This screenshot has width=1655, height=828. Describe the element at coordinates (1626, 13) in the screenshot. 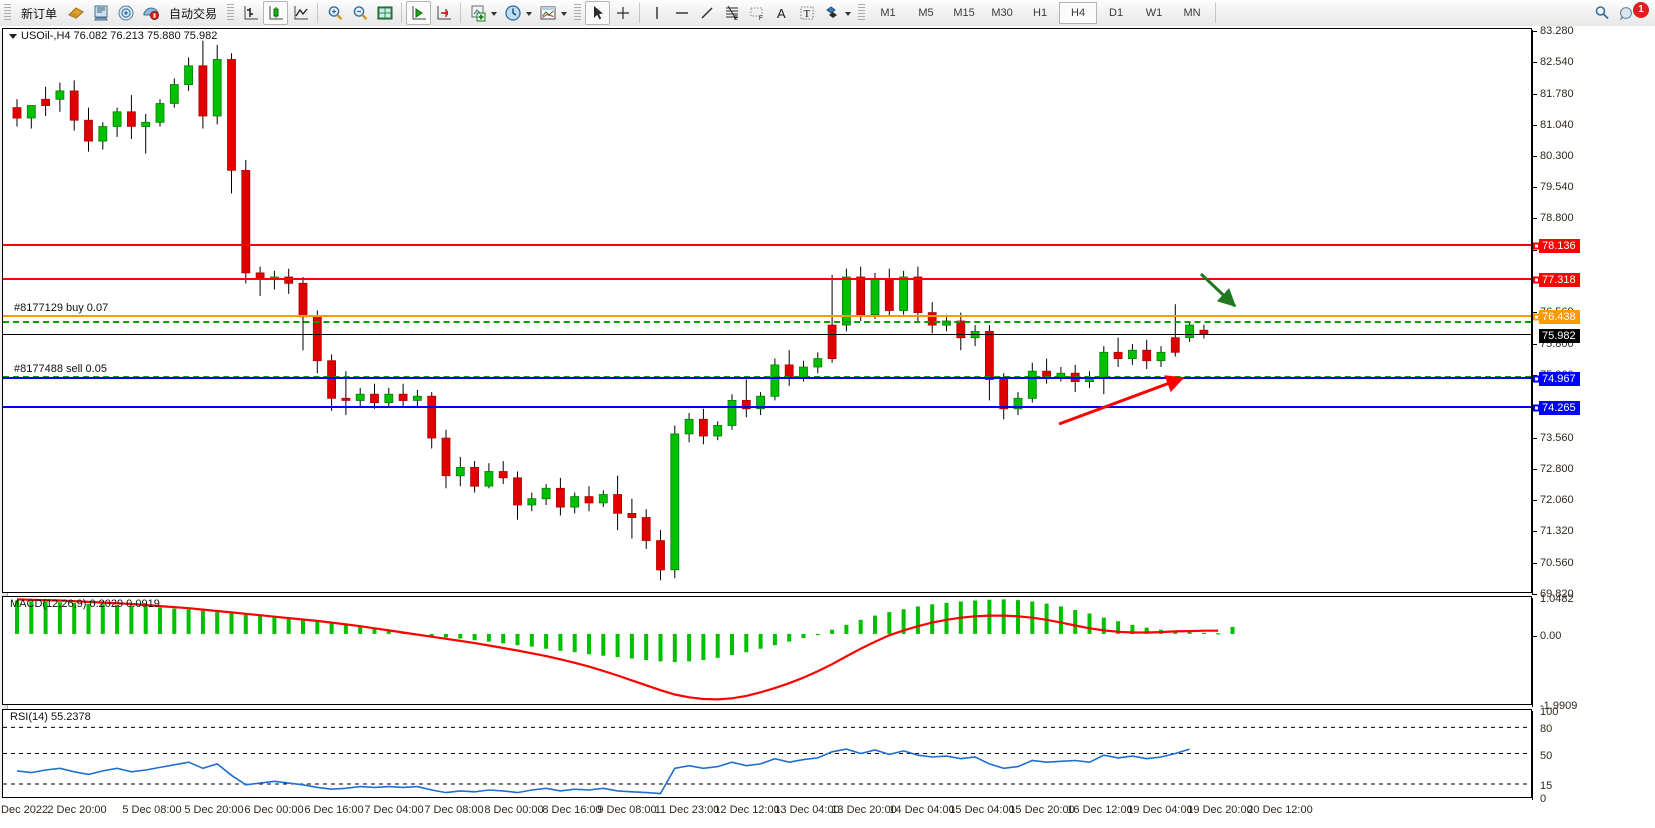

I see `alerts-icon` at that location.